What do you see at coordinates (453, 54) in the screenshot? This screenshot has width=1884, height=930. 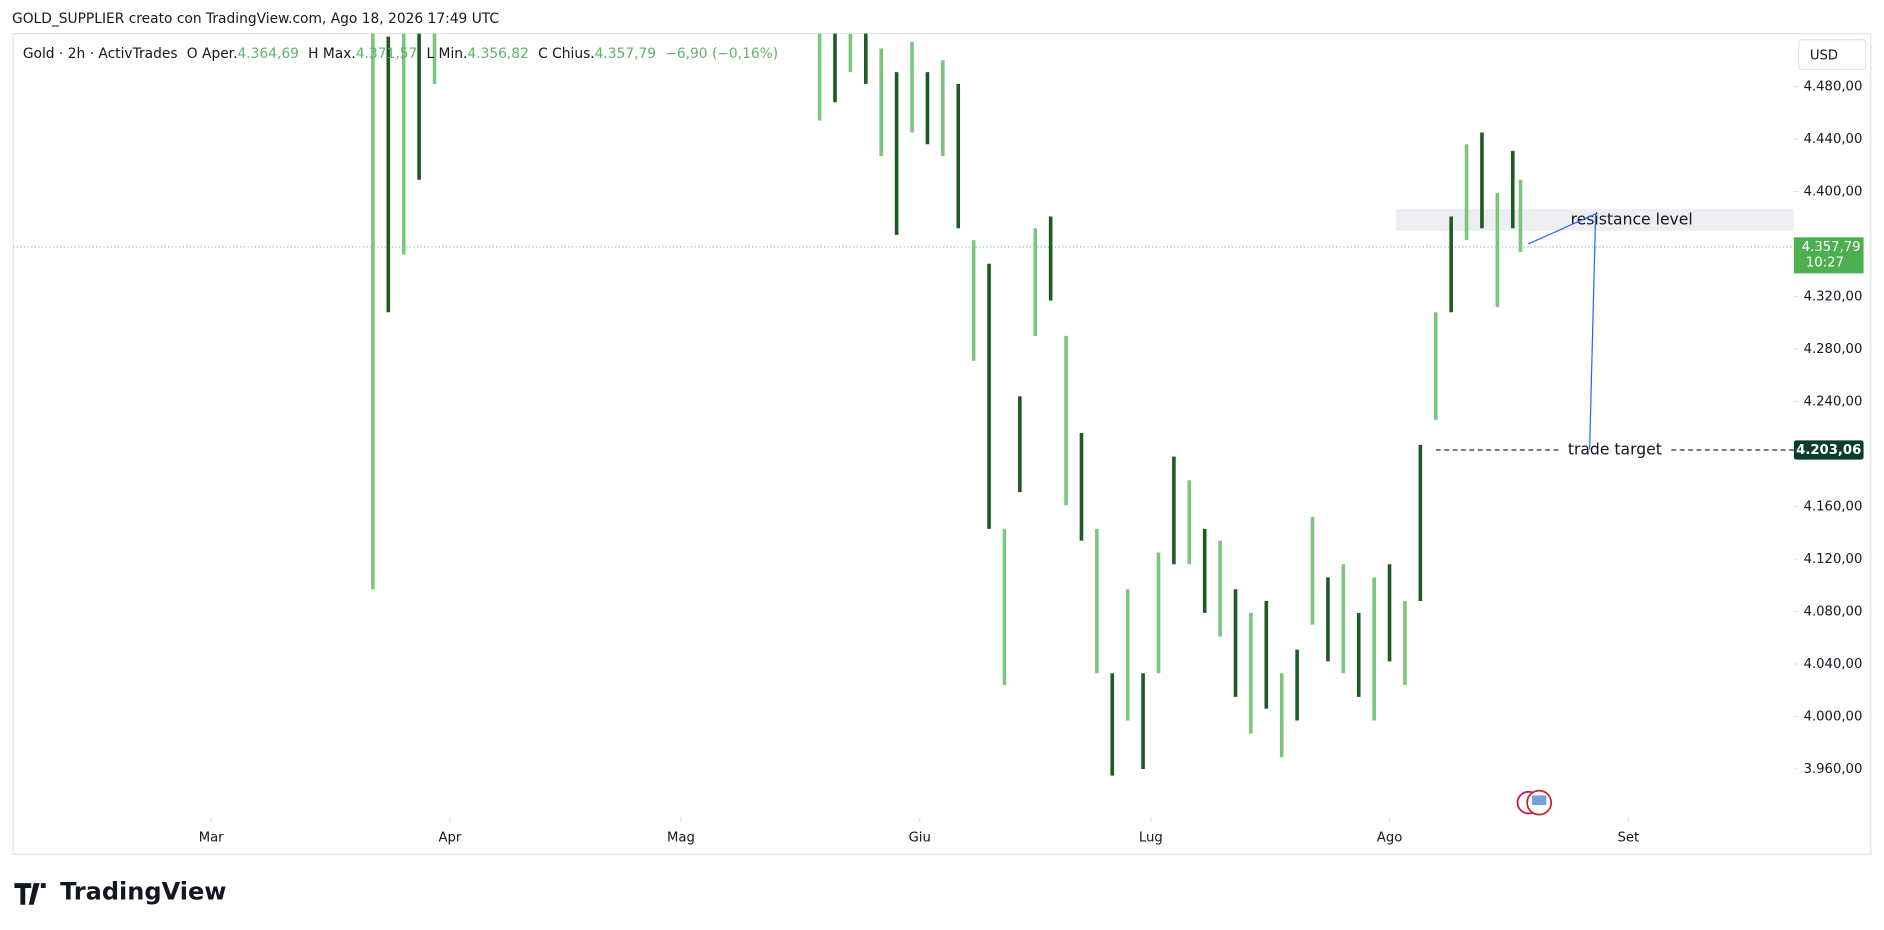 I see `legend-low-label: Min.` at bounding box center [453, 54].